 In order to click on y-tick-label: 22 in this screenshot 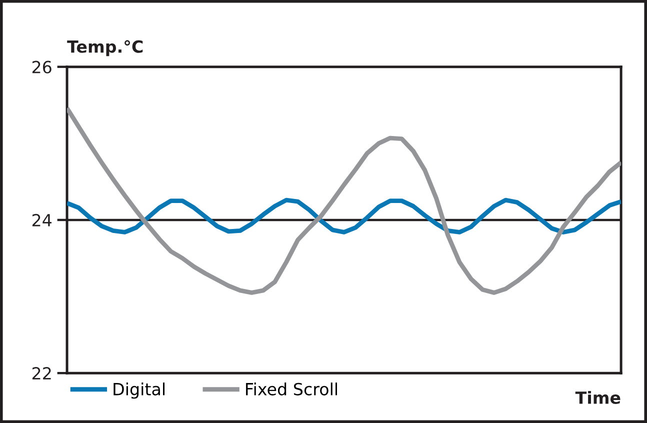, I will do `click(41, 373)`.